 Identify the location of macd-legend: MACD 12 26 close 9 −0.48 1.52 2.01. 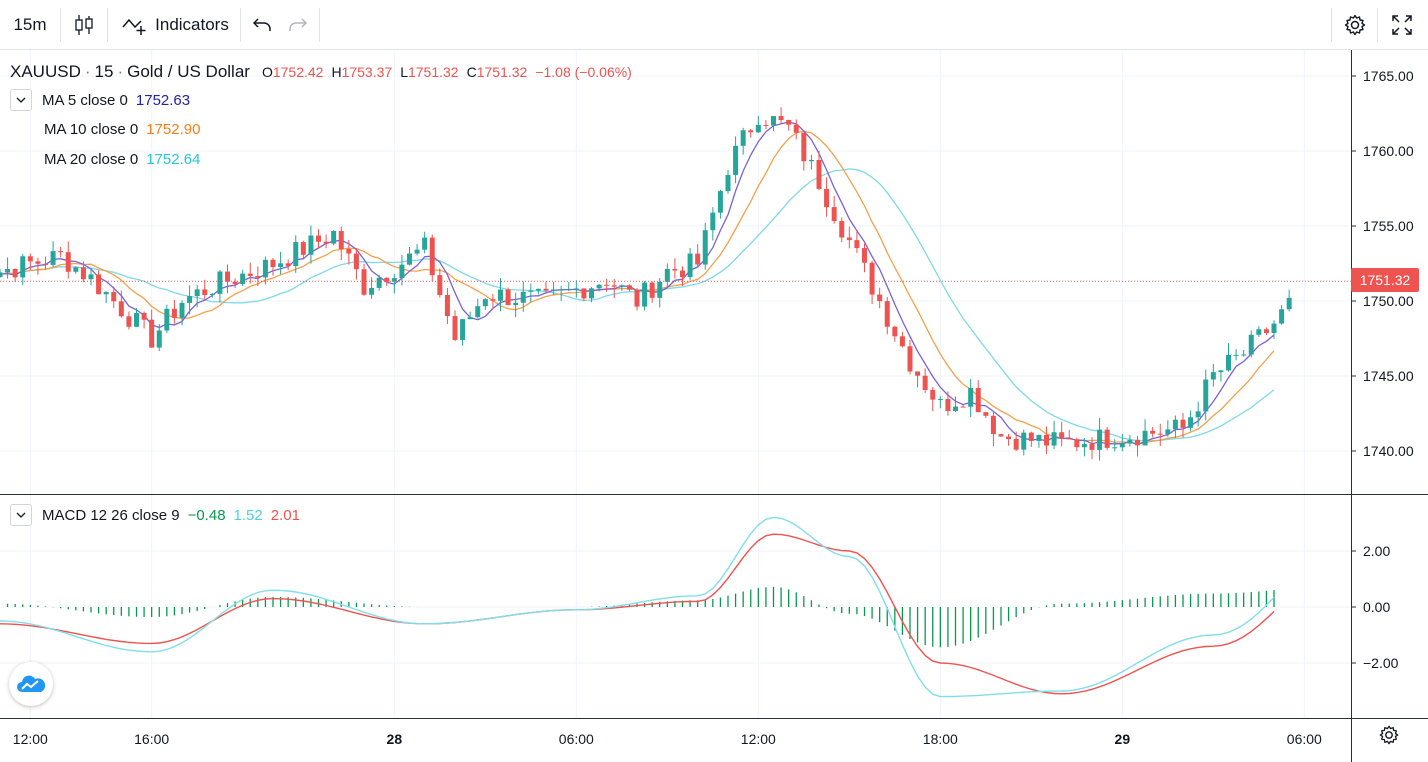
(157, 515).